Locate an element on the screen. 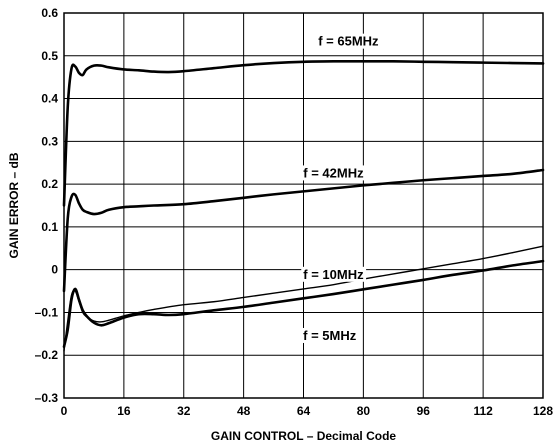  x-tick-label: 112 is located at coordinates (483, 411).